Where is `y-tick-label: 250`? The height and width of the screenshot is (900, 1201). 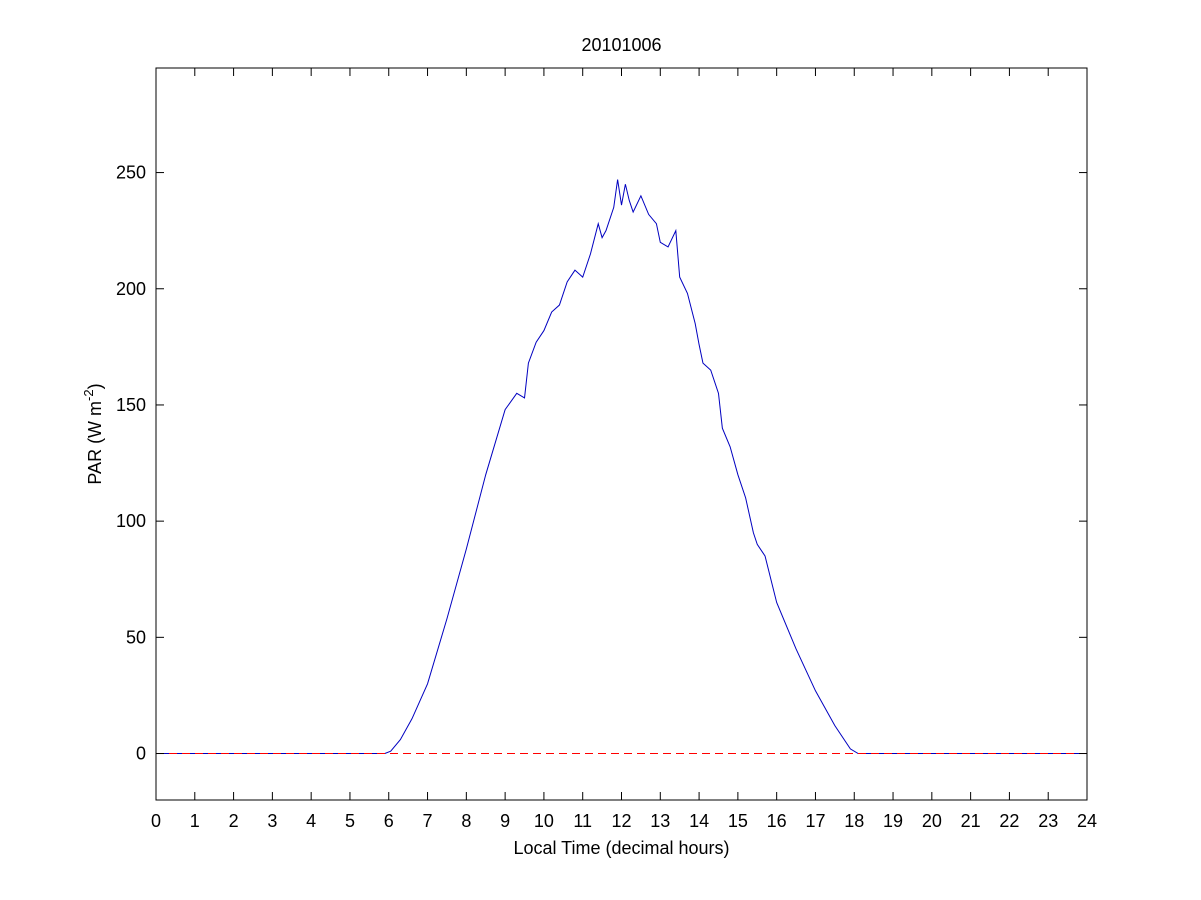 y-tick-label: 250 is located at coordinates (131, 173).